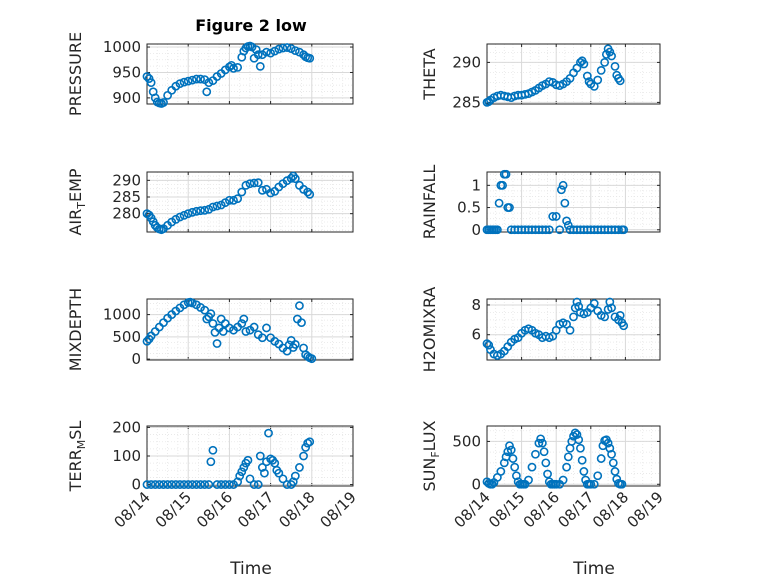  I want to click on y-tick-label: 290, so click(126, 180).